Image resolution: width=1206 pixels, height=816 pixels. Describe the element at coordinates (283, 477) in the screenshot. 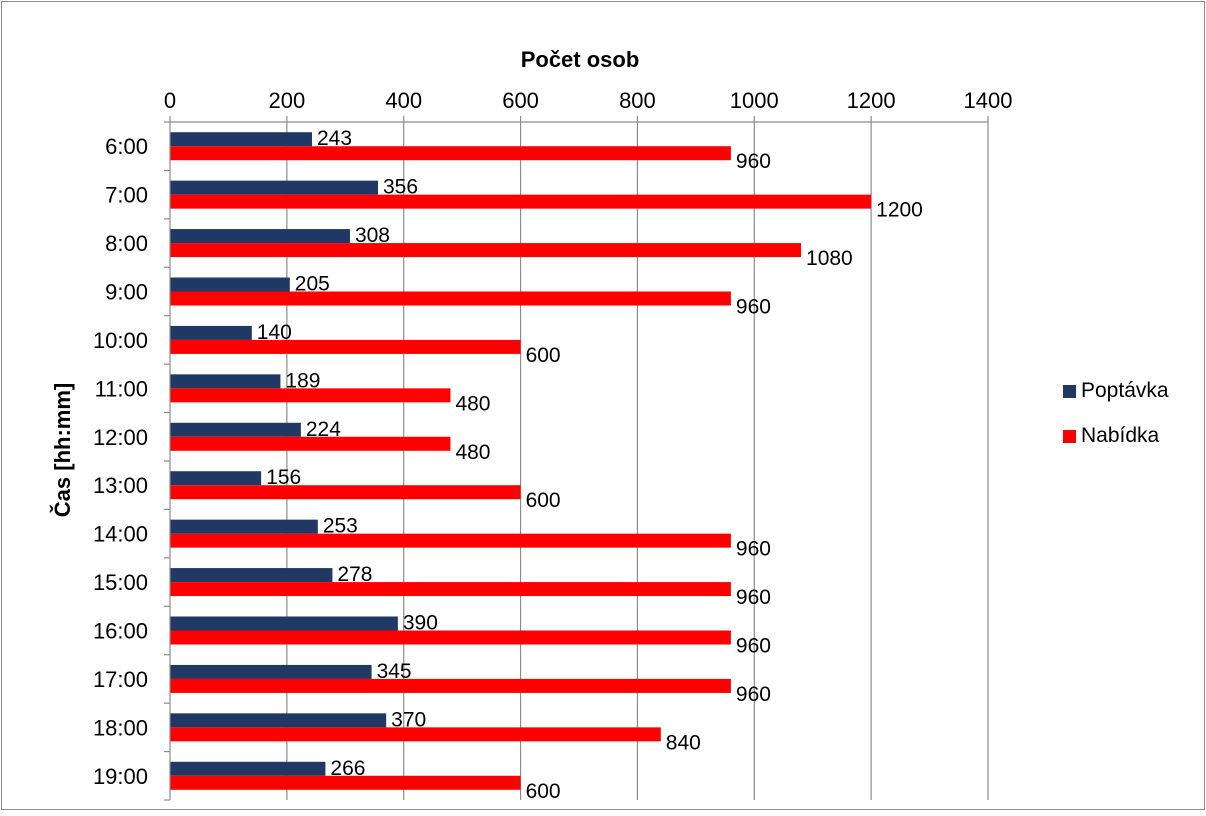

I see `data-label: 156` at that location.